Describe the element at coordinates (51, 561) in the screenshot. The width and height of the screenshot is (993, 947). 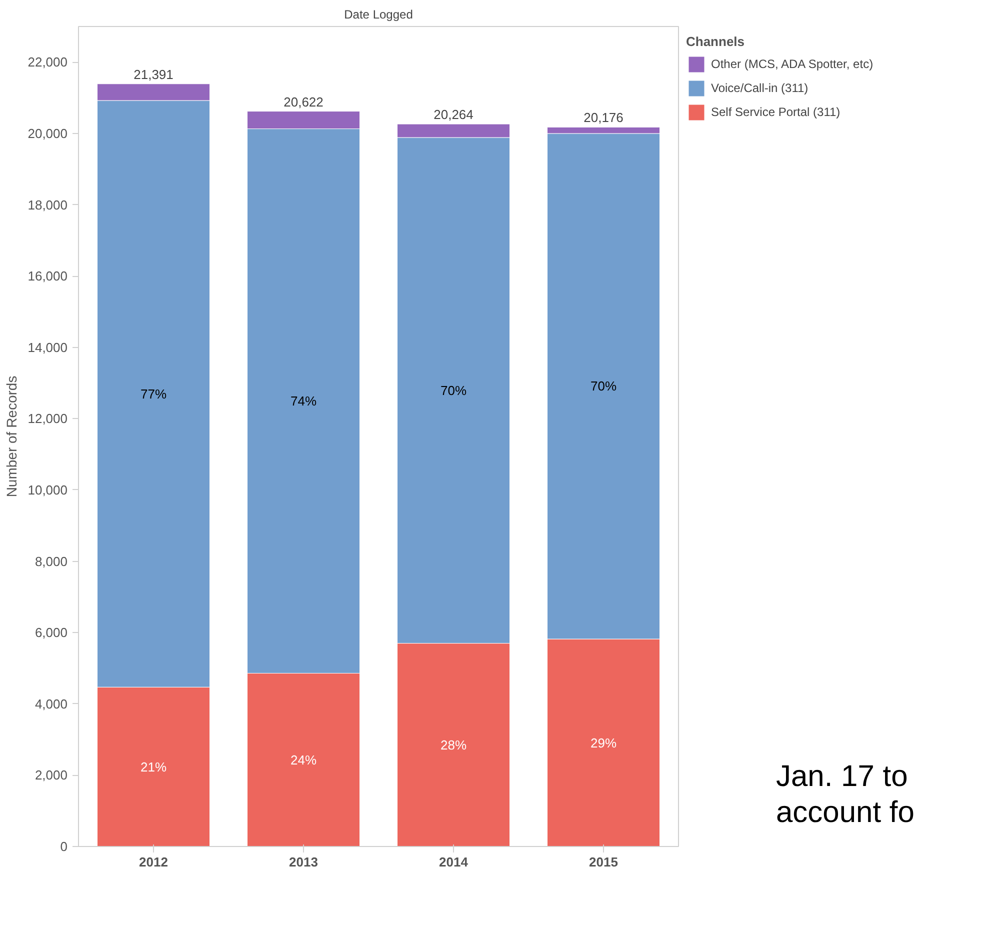
I see `y-tick-label: 8,000` at that location.